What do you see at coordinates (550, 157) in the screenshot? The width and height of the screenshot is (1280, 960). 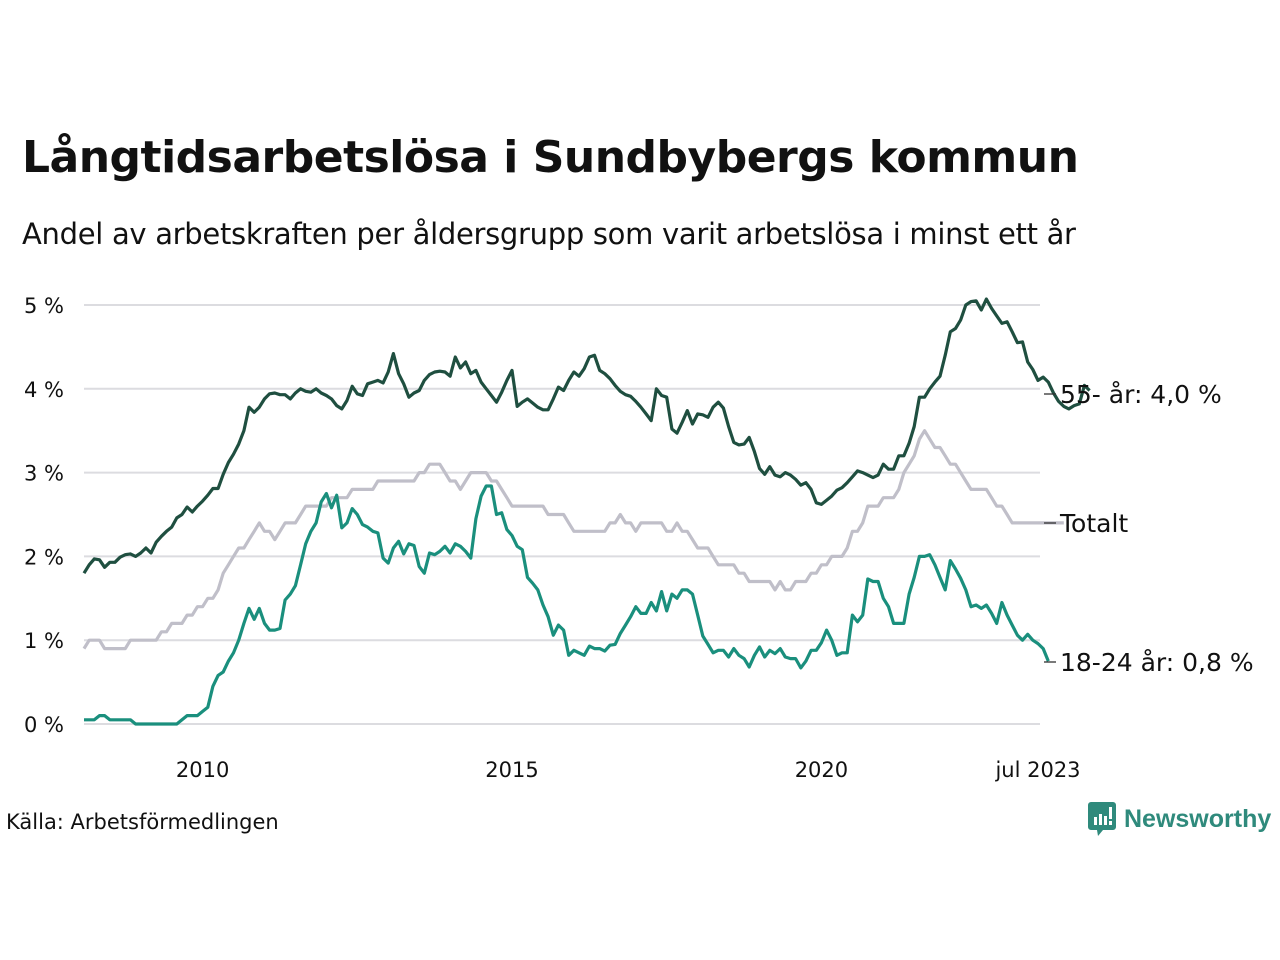 I see `chart-title: Långtidsarbetslösa i Sundbybergs kommun` at bounding box center [550, 157].